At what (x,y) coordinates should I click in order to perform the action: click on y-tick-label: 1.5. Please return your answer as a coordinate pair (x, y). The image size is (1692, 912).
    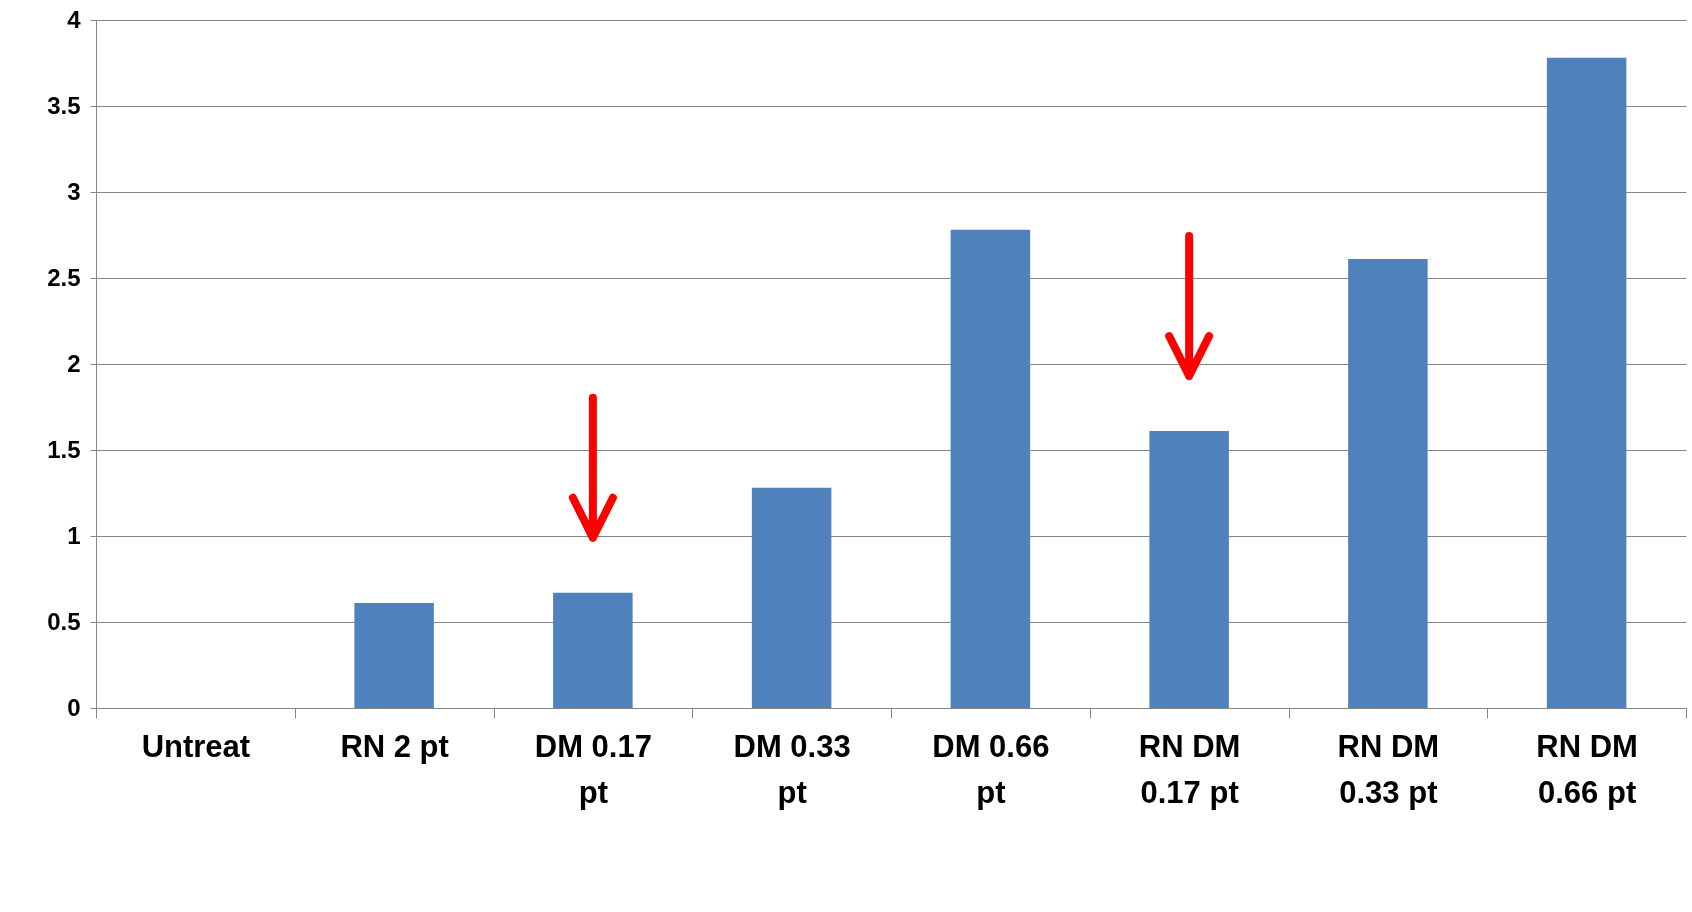
    Looking at the image, I should click on (64, 449).